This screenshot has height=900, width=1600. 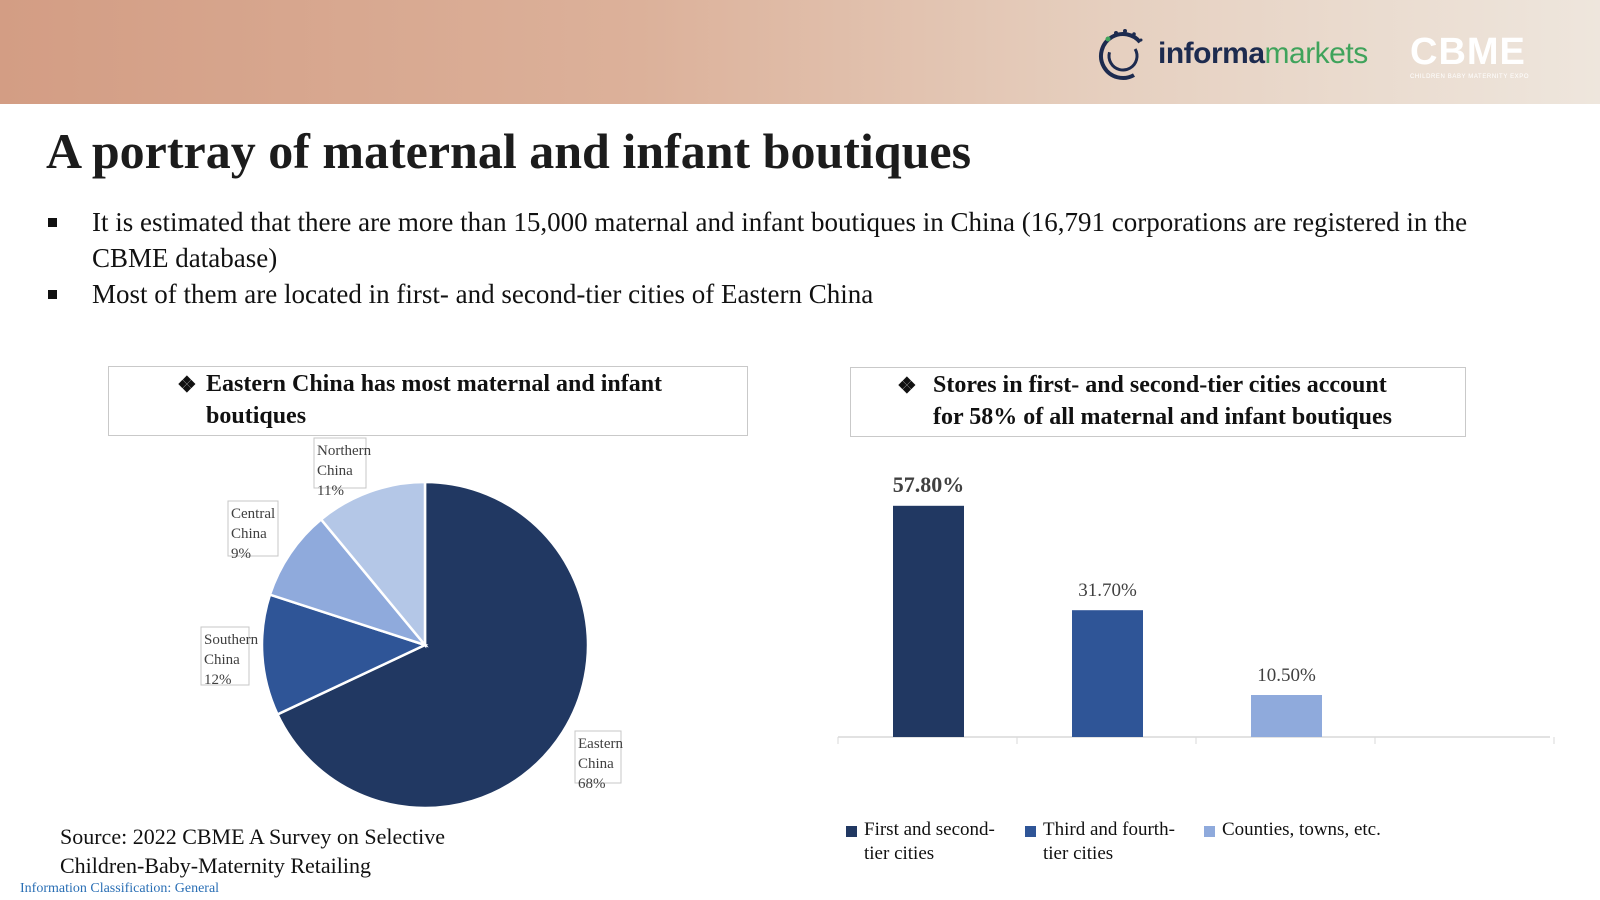 I want to click on header-banner, so click(x=800, y=52).